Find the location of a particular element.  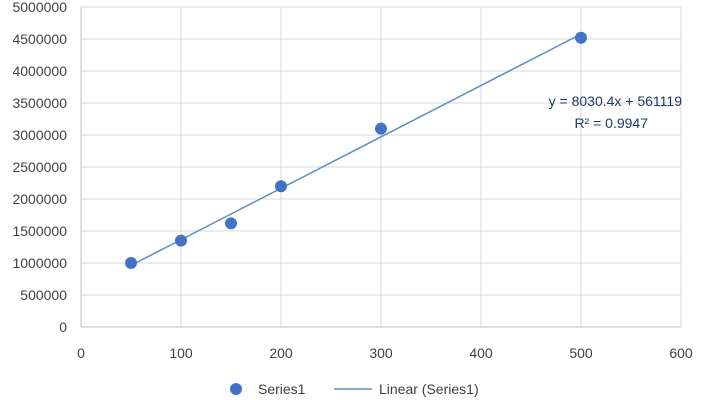

y-tick-label: 1000000 is located at coordinates (39, 263).